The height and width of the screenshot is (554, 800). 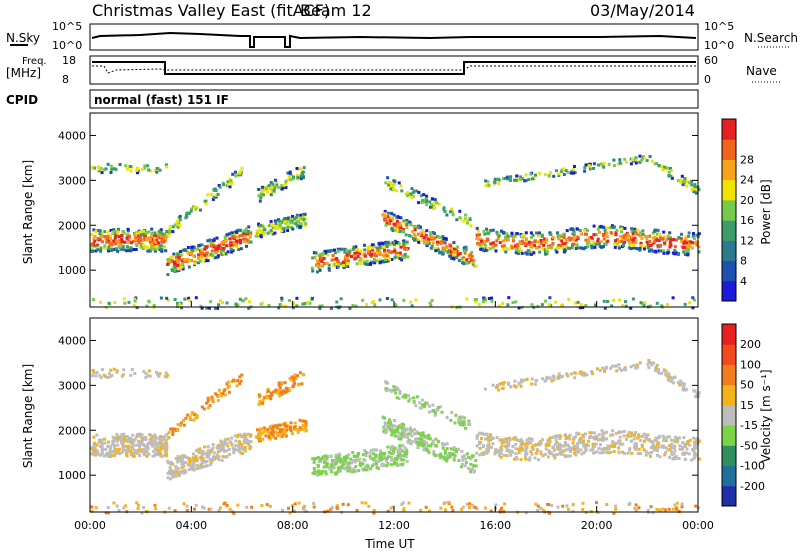 I want to click on freq-label-1: Freq., so click(x=34, y=61).